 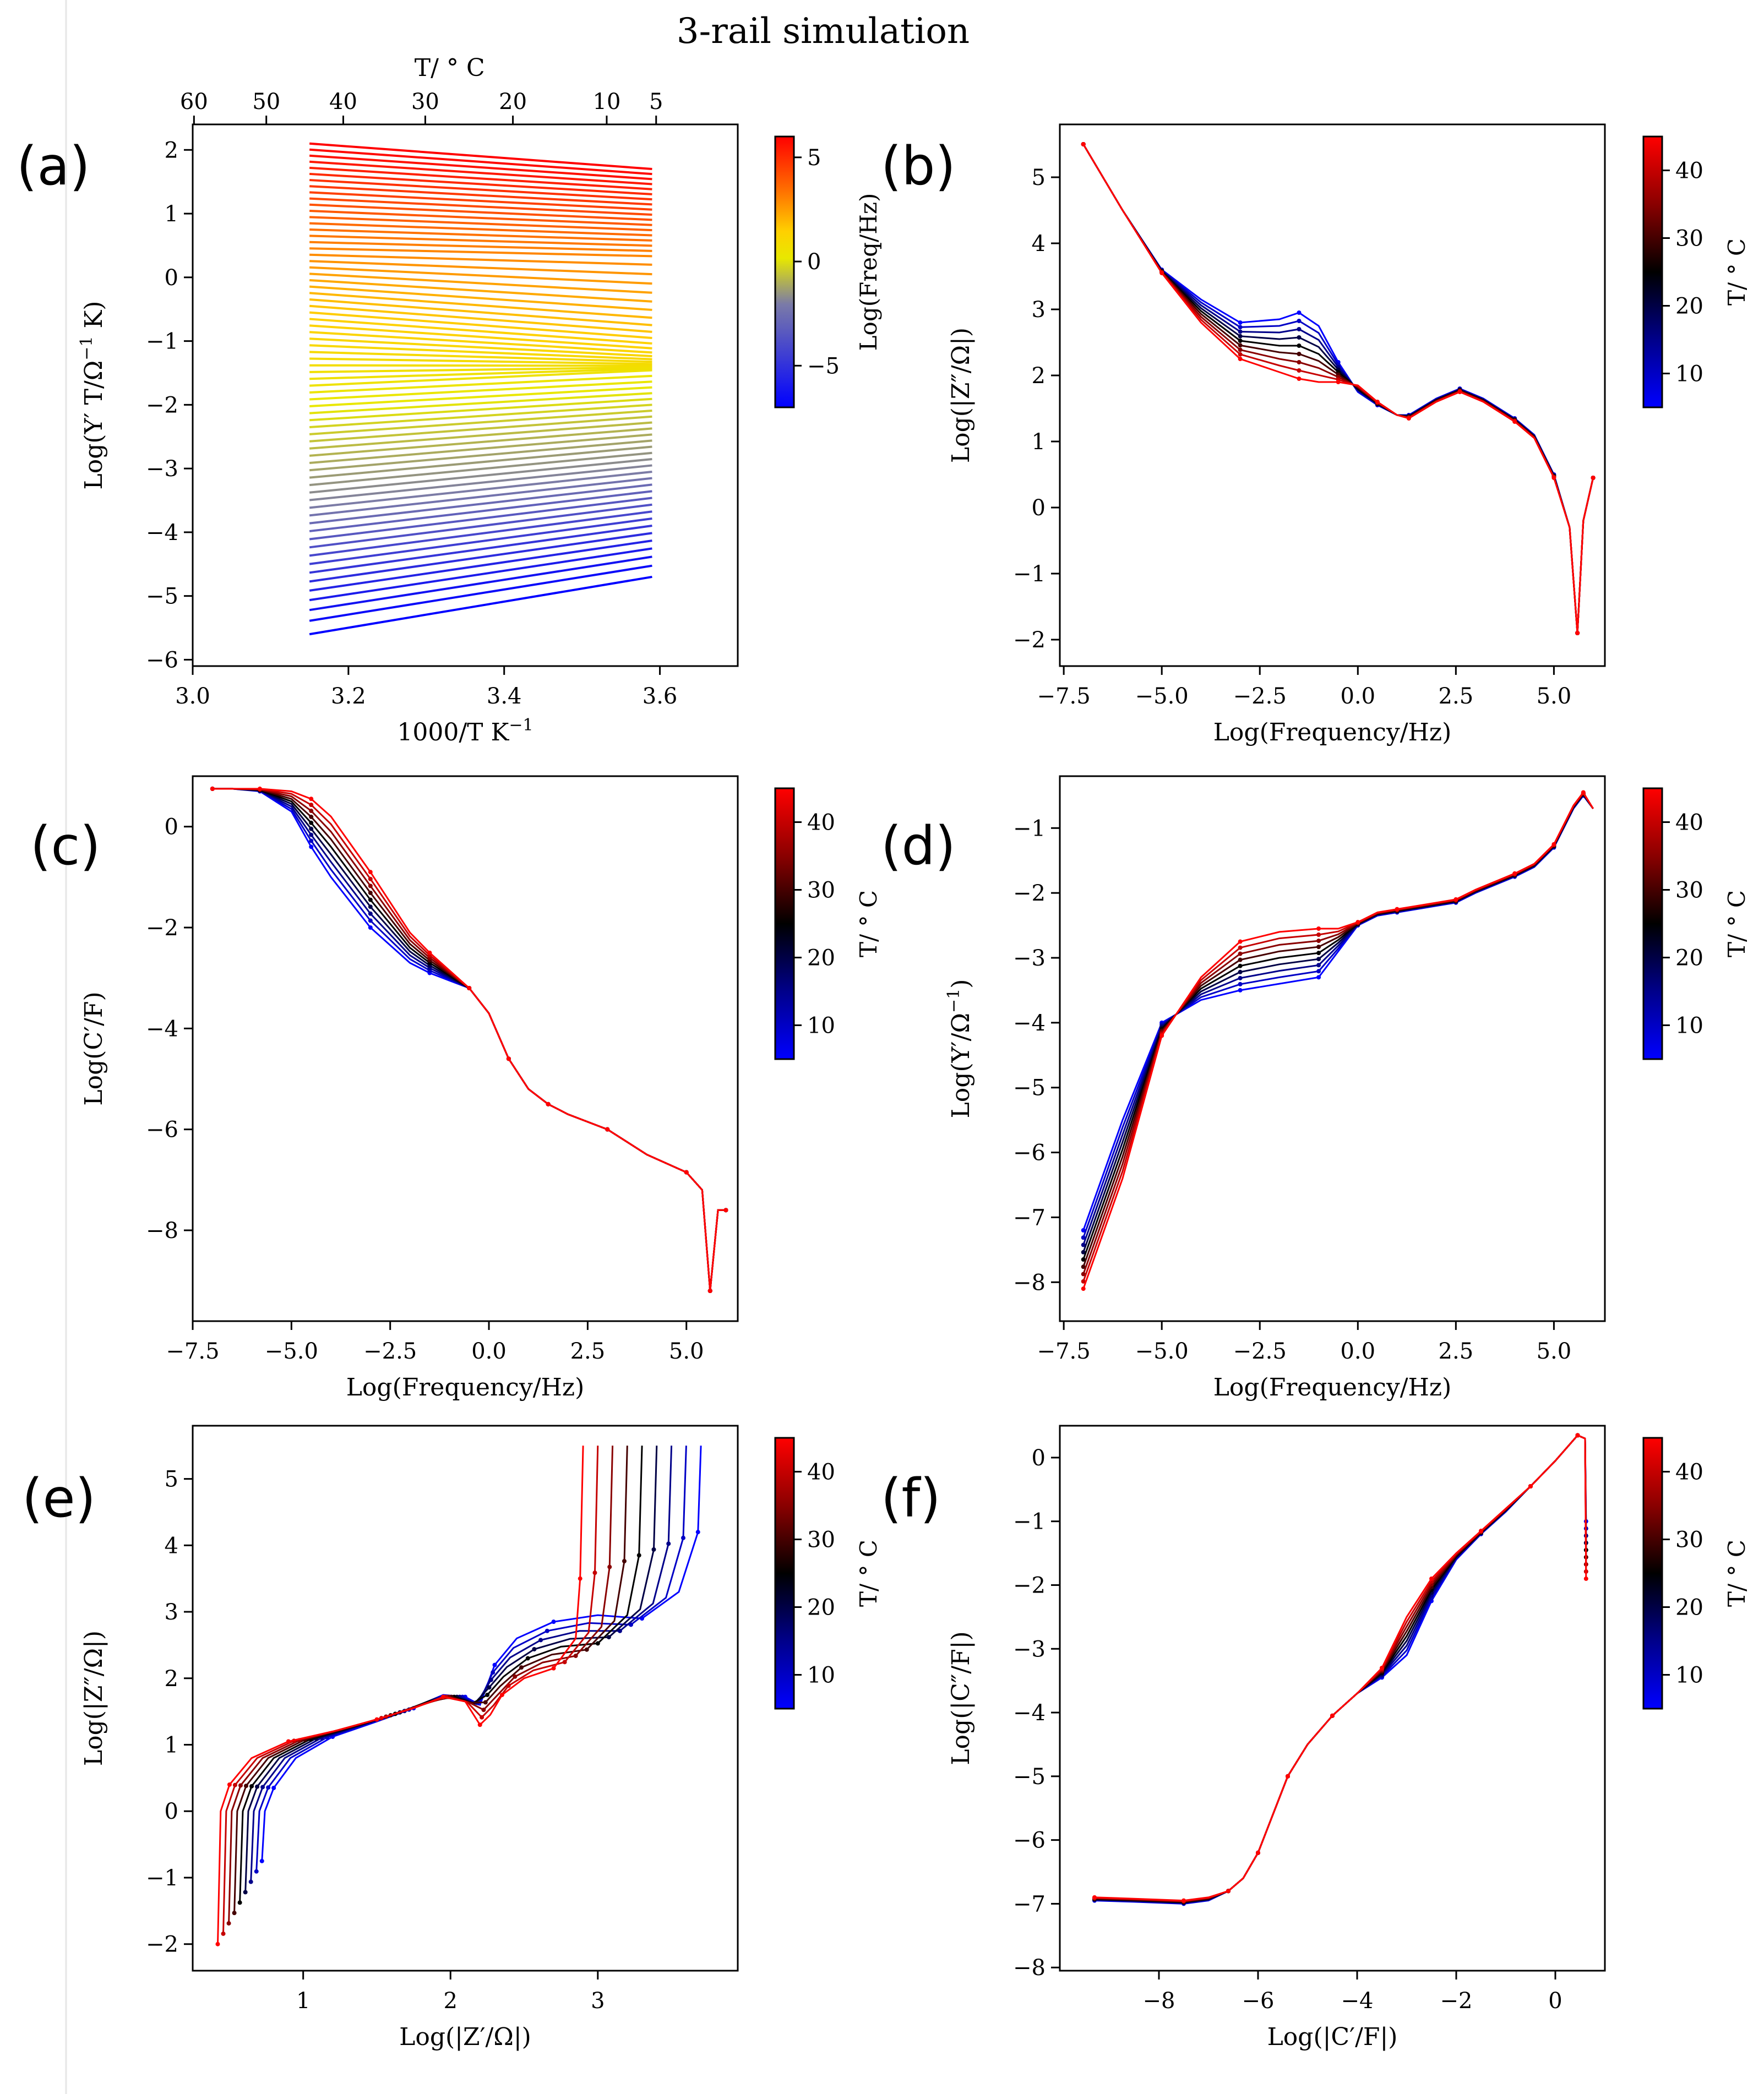 I want to click on colorbar-tick-label-c: 30, so click(x=821, y=890).